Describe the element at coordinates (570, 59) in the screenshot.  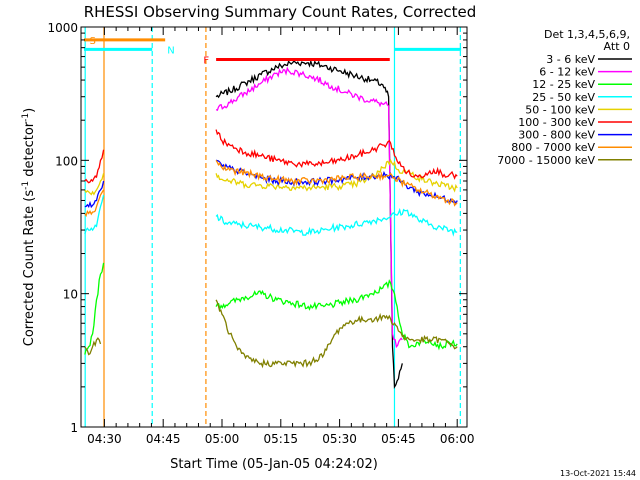
I see `legend-entry-label: 3 - 6 keV` at that location.